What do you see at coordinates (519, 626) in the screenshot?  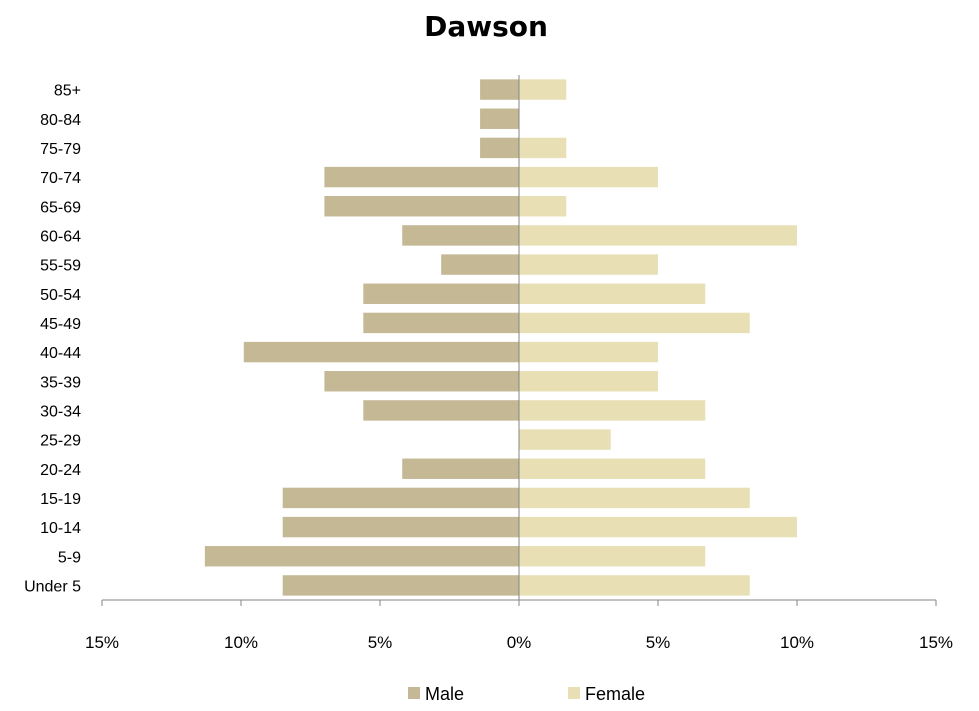 I see `x-axis-ticks: 15% 10% 5% 0% 5% 10% 15%` at bounding box center [519, 626].